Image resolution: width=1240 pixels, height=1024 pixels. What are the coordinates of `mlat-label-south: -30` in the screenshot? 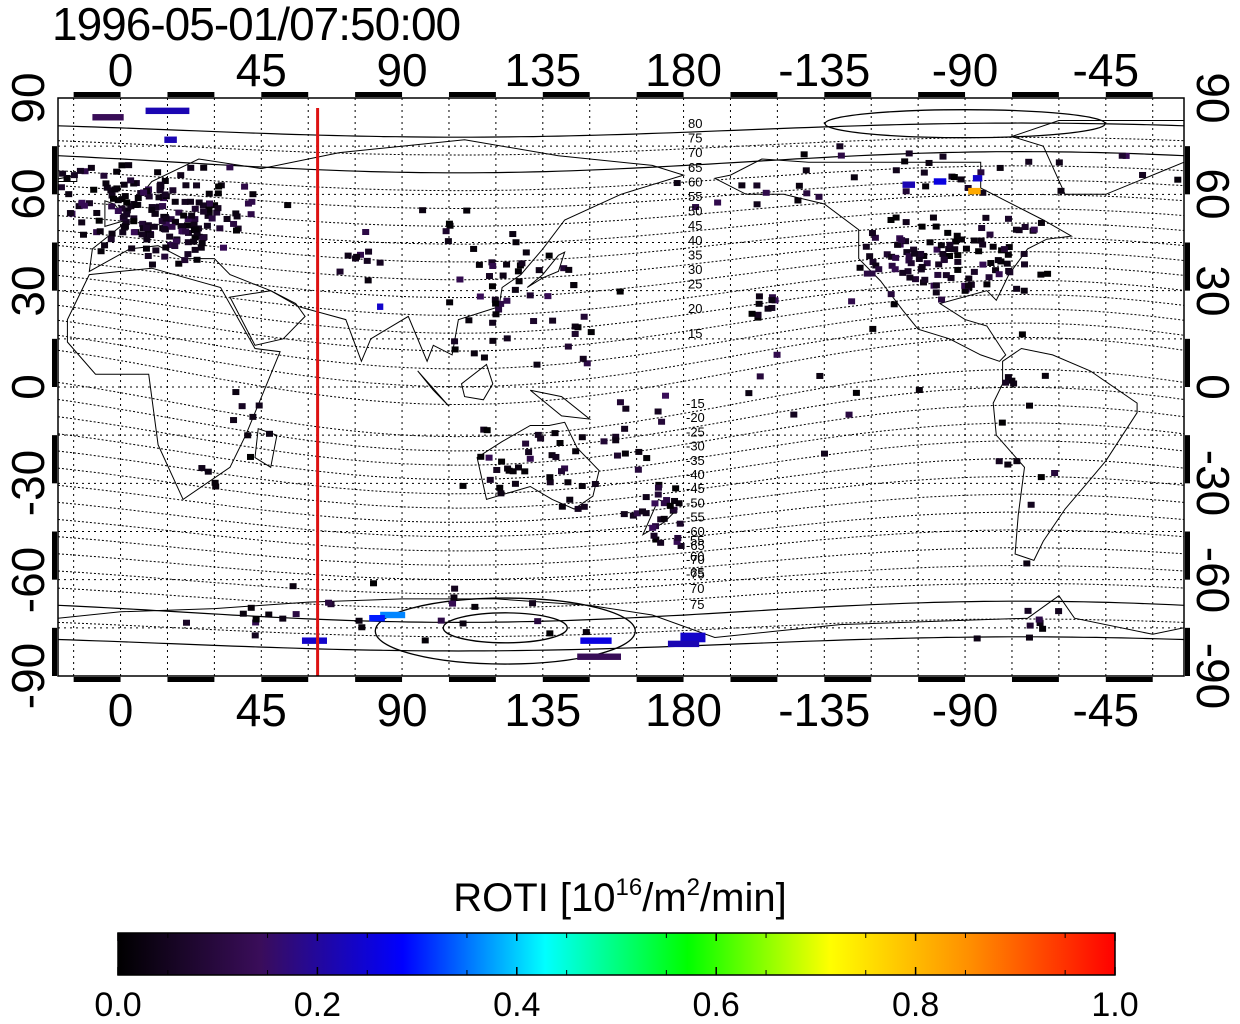 It's located at (695, 446).